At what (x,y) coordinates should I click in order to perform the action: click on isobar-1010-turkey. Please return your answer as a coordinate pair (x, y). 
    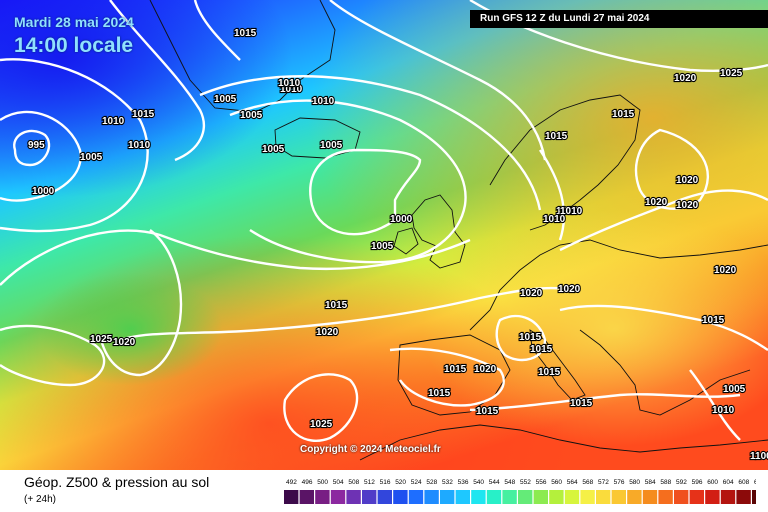
    Looking at the image, I should click on (715, 405).